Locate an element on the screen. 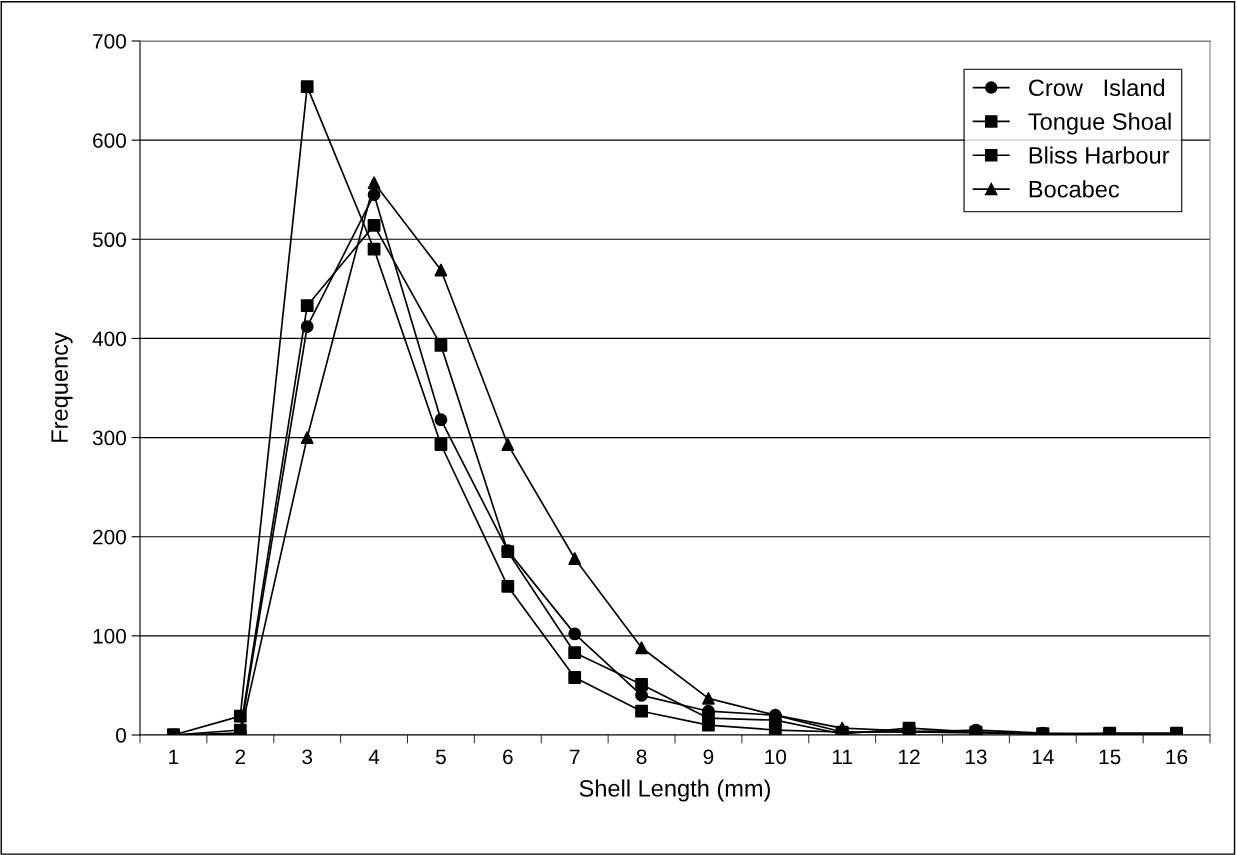 The height and width of the screenshot is (855, 1237). x-tick-label: 11 is located at coordinates (842, 756).